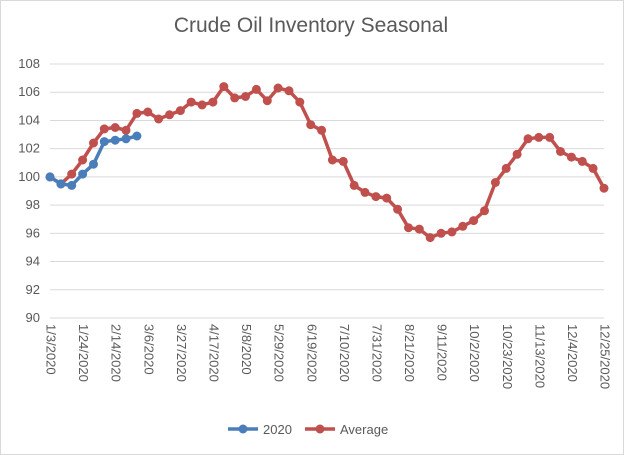 This screenshot has height=455, width=624. Describe the element at coordinates (539, 356) in the screenshot. I see `x-tick-label: 11/13/2020` at that location.